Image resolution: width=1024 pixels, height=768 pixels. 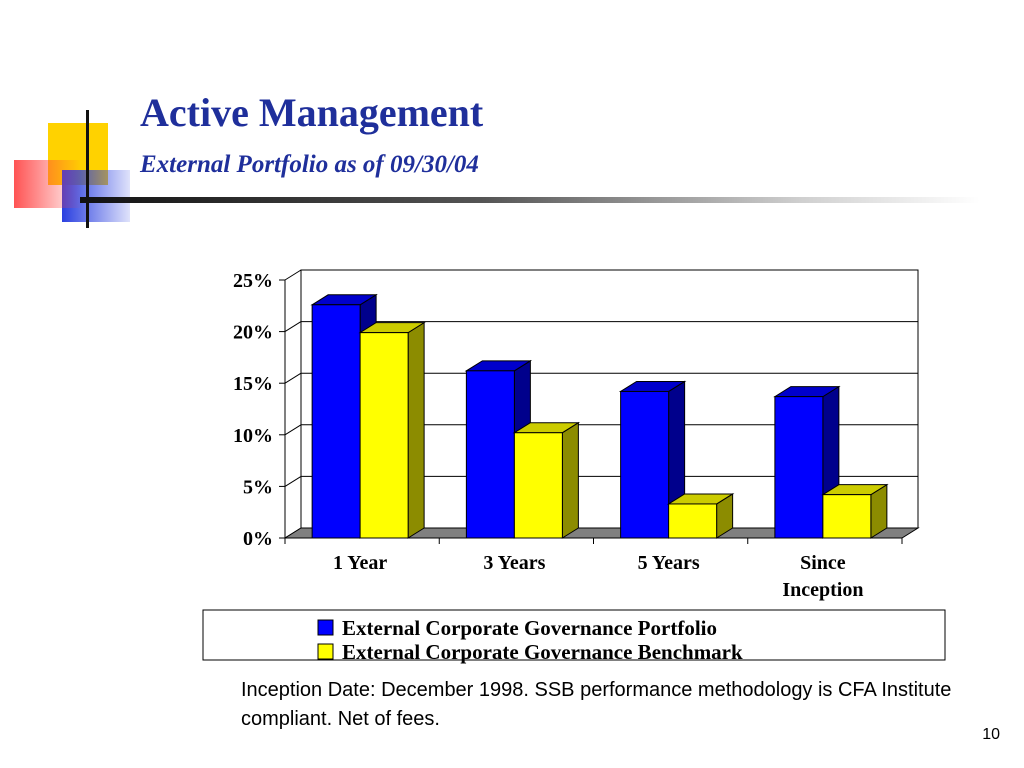 I want to click on x-tick-label: 1 Year, so click(x=360, y=563).